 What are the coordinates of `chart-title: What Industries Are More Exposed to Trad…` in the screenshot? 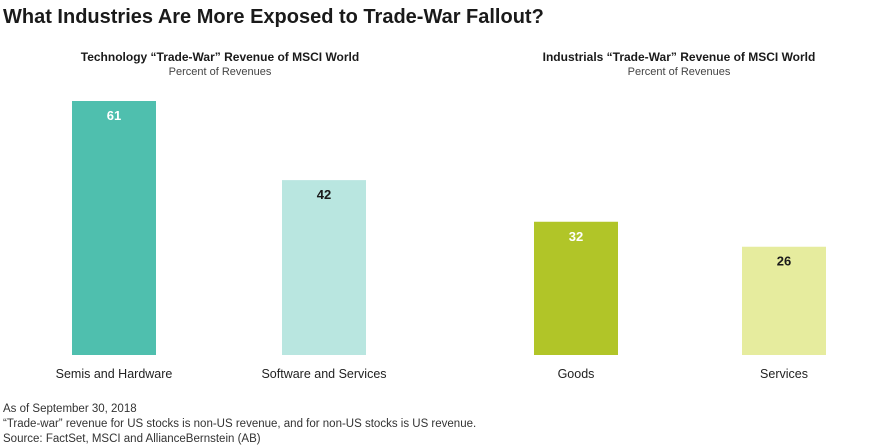 It's located at (273, 17).